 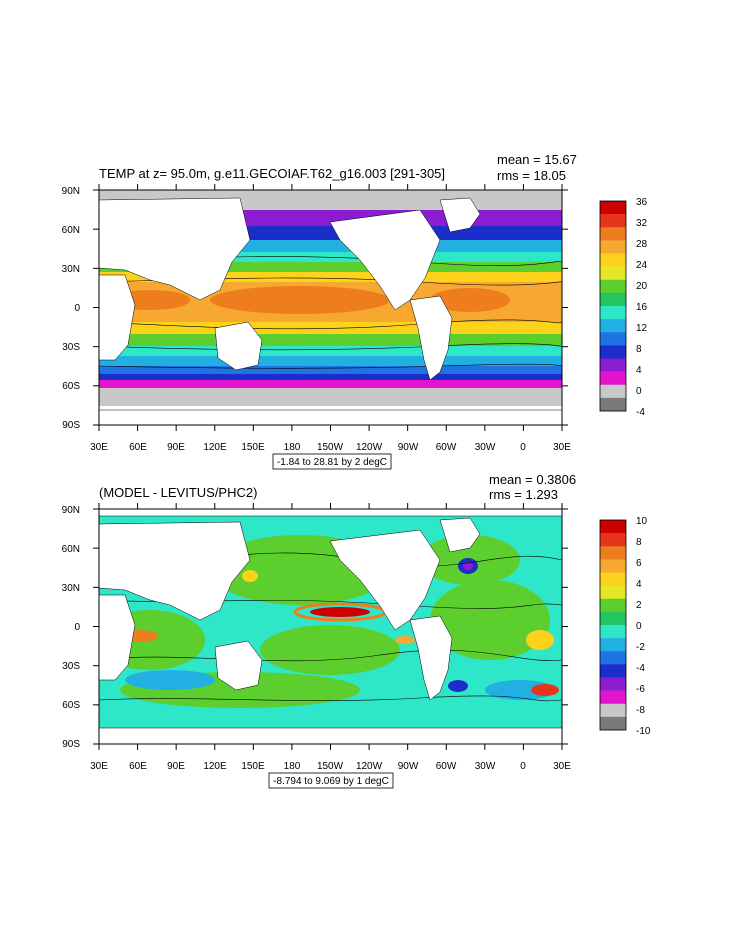 I want to click on colorbar-label: -4, so click(x=640, y=412).